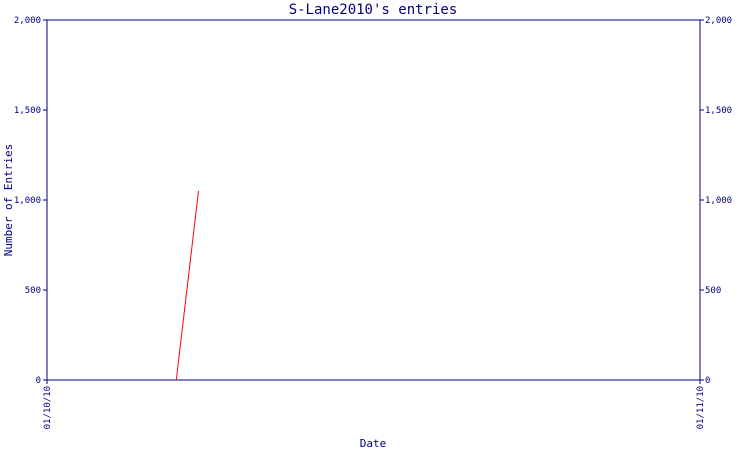  I want to click on y-tick-label-left: 0, so click(38, 381).